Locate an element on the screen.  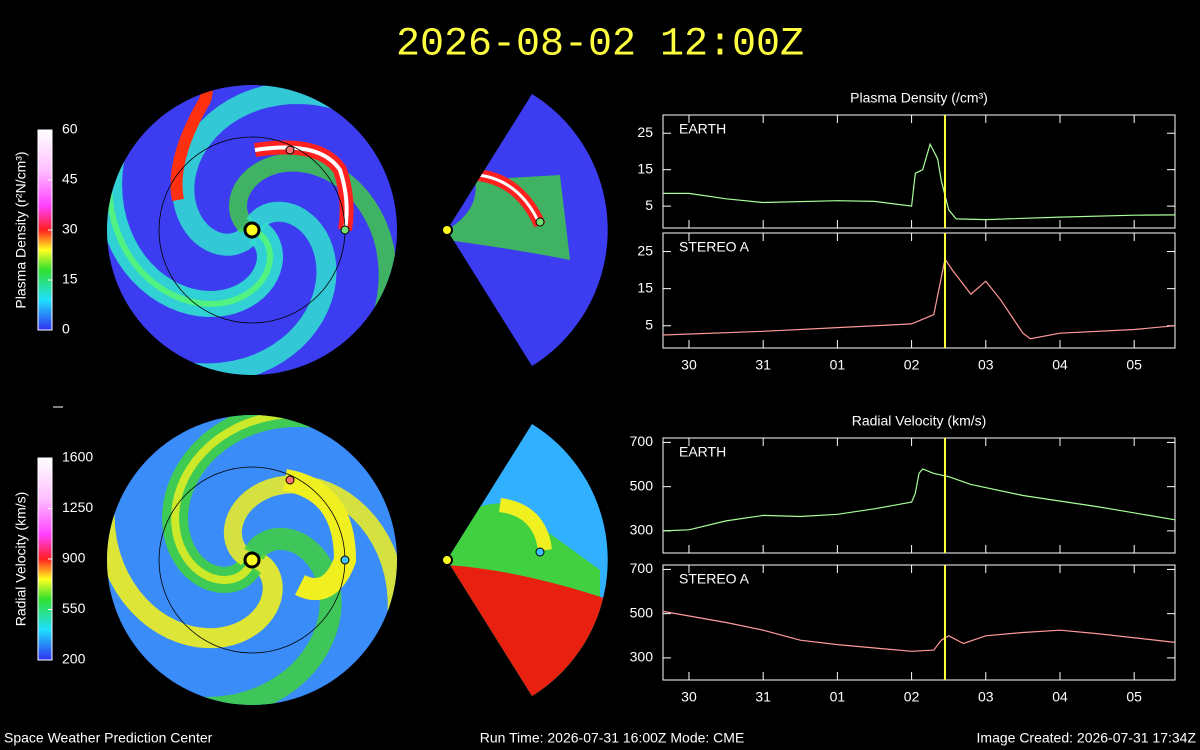
colorbar-tick-label: 0 is located at coordinates (66, 329).